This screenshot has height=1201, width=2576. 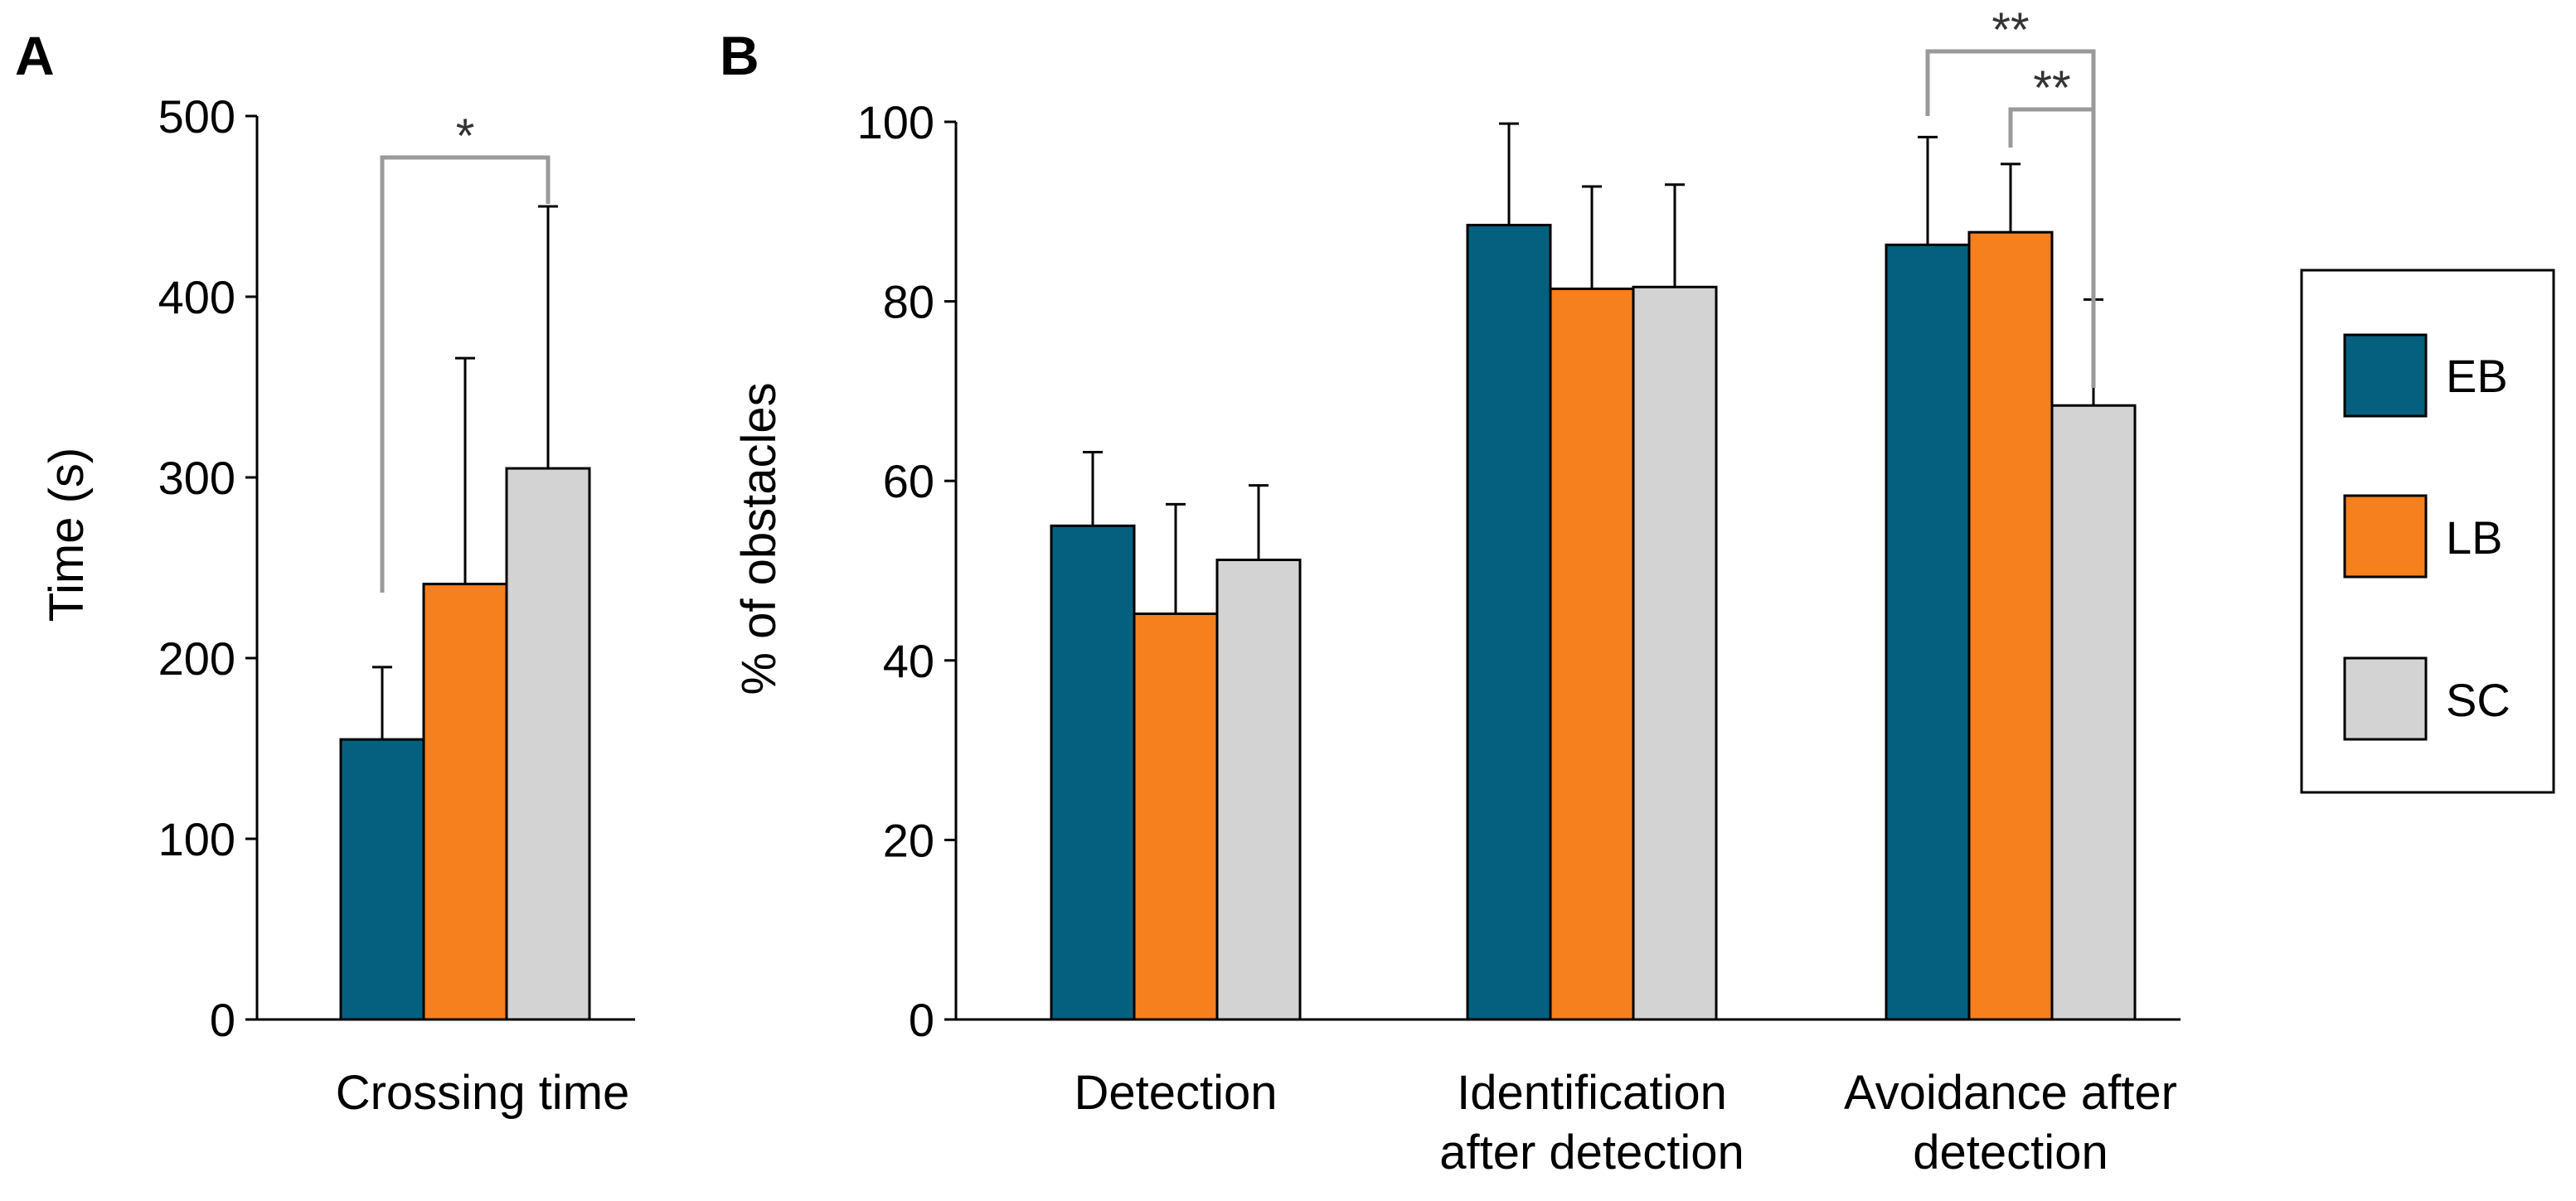 I want to click on panel-b-significance-label-1: **, so click(x=2051, y=88).